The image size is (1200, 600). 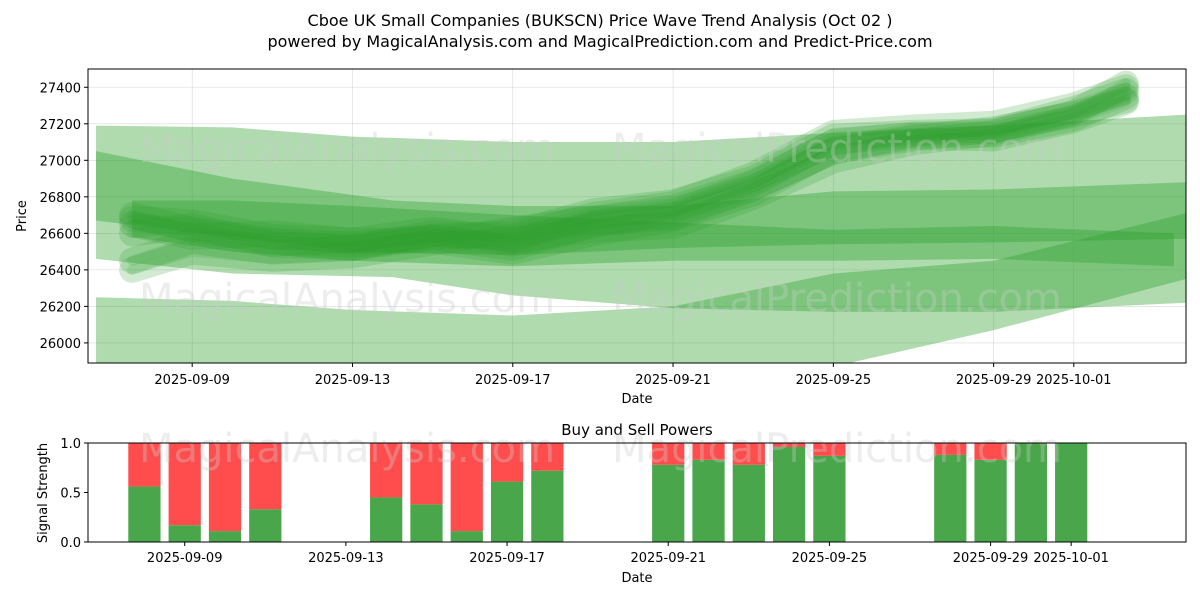 I want to click on price-x-label: Date, so click(x=636, y=399).